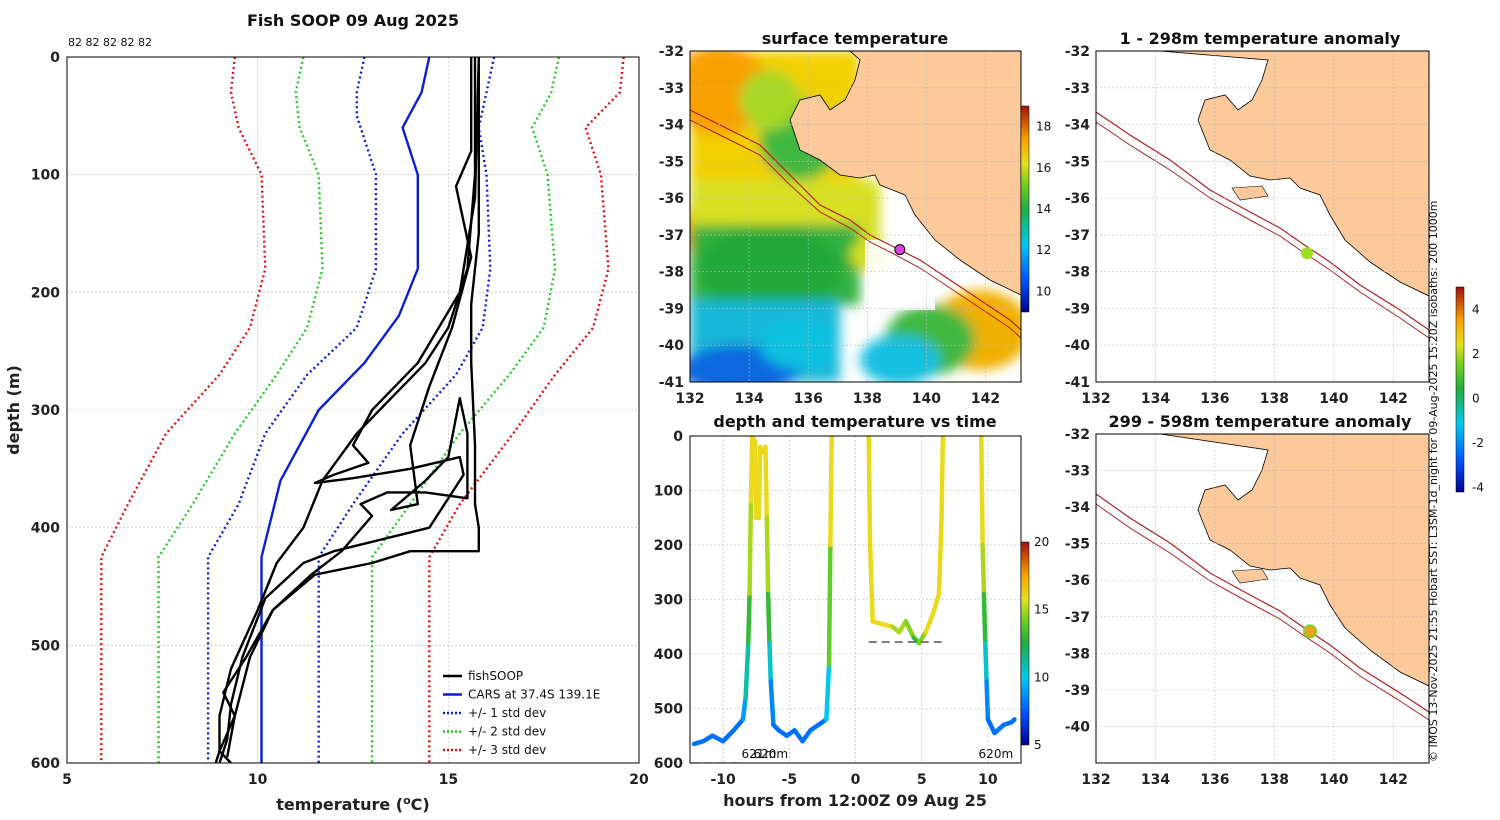 The width and height of the screenshot is (1500, 820). Describe the element at coordinates (1393, 780) in the screenshot. I see `anom2-xtick: 142` at that location.